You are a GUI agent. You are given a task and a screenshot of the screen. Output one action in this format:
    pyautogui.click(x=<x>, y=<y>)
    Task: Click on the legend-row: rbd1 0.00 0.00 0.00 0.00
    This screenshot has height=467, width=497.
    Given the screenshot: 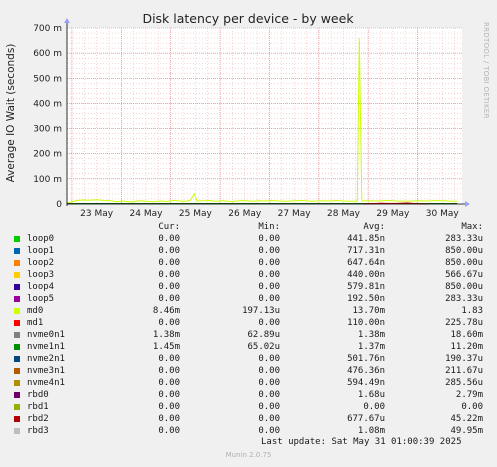 What is the action you would take?
    pyautogui.click(x=248, y=407)
    